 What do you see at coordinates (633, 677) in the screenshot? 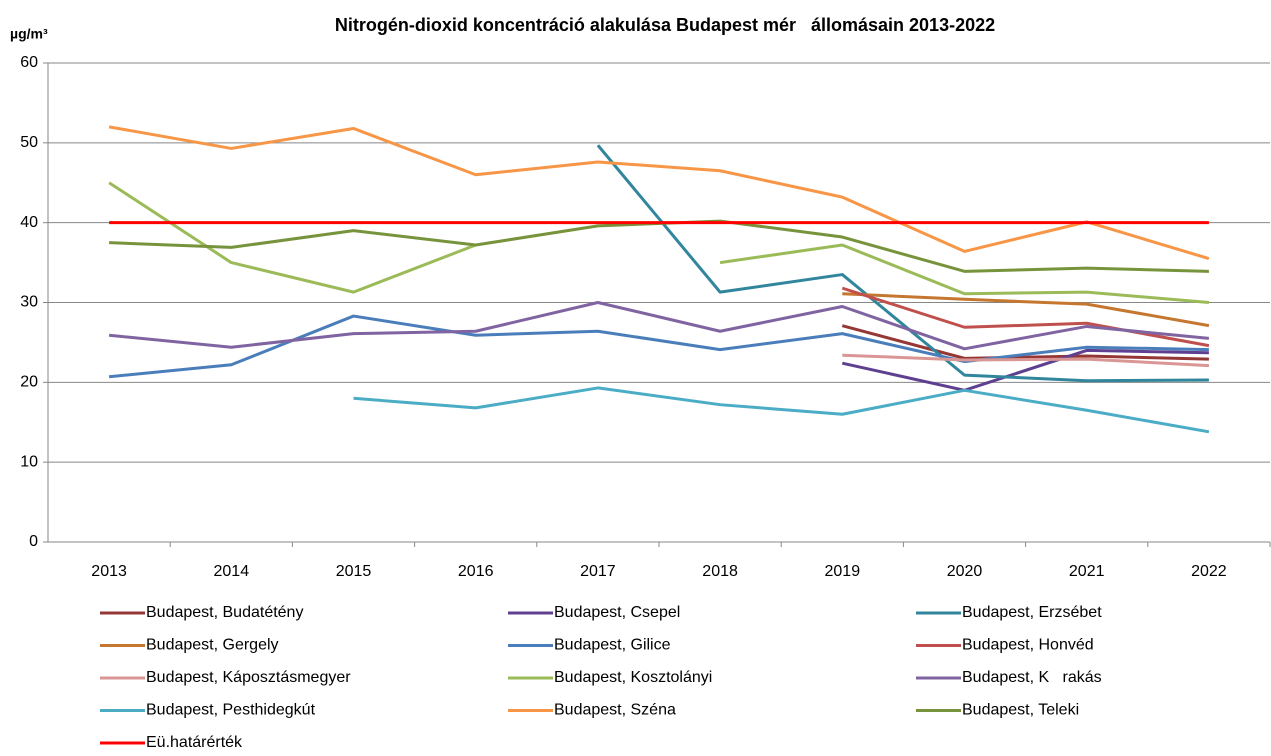
I see `legend-label: Budapest, Kosztolányi` at bounding box center [633, 677].